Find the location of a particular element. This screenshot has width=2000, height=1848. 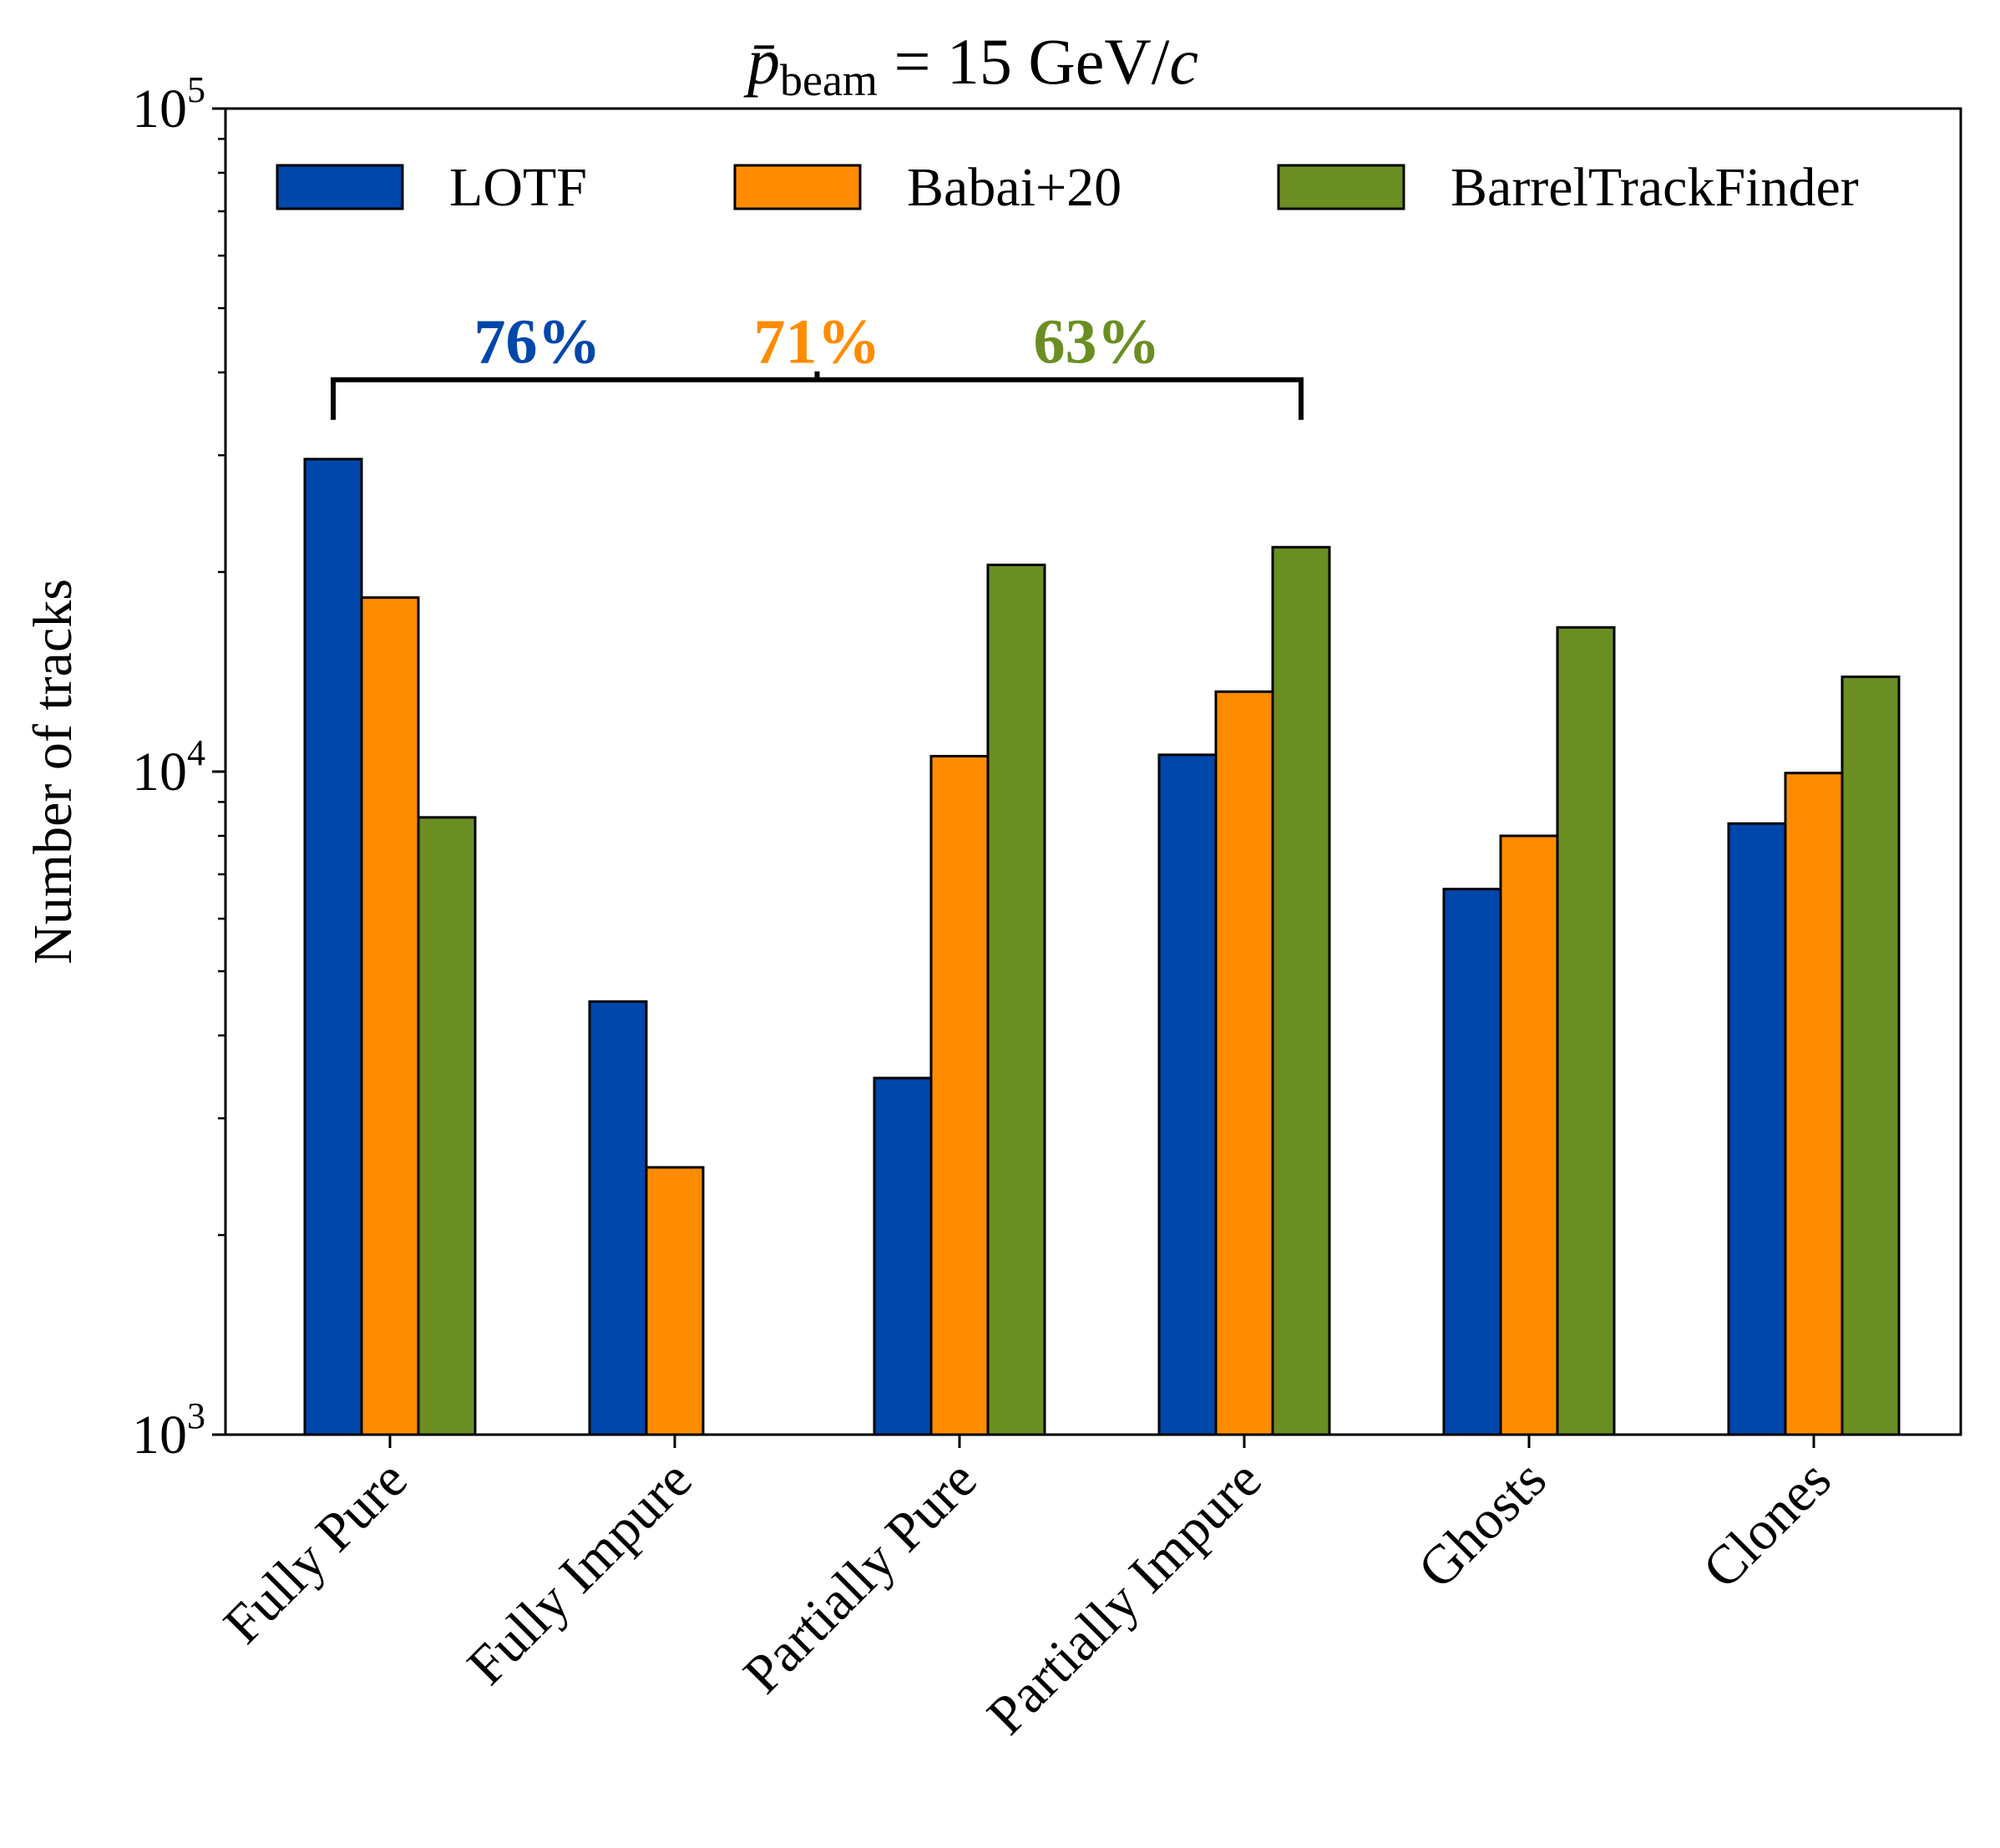

legend-swatch-lotf is located at coordinates (340, 187).